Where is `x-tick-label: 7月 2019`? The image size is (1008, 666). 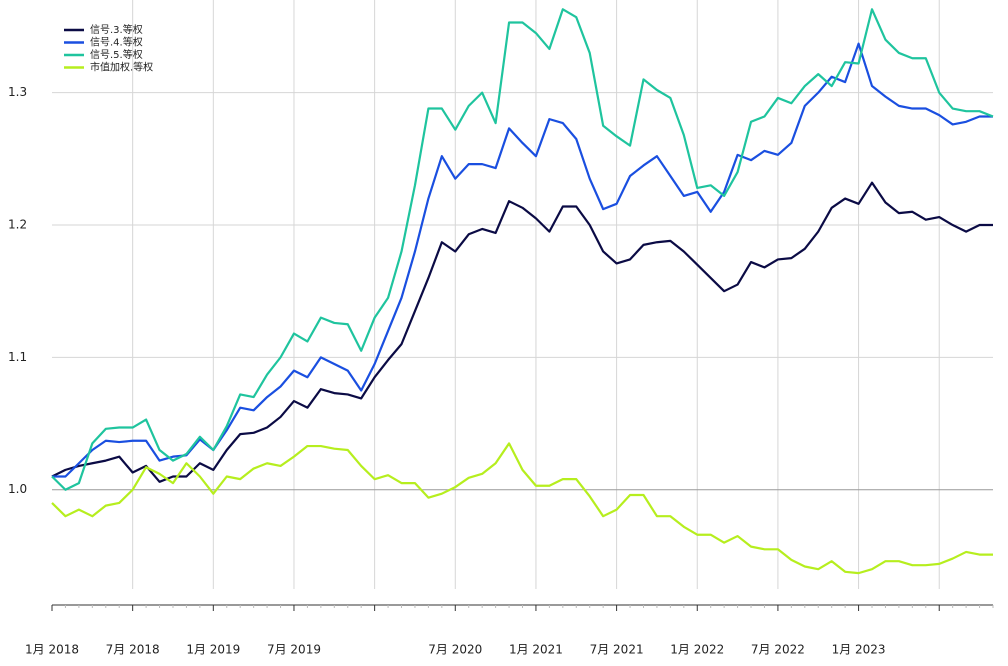
x-tick-label: 7月 2019 is located at coordinates (294, 650).